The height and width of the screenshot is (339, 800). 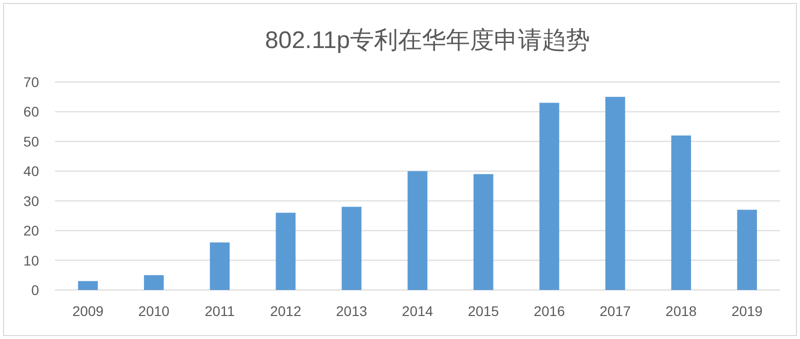 What do you see at coordinates (31, 112) in the screenshot?
I see `y-tick-label: 60` at bounding box center [31, 112].